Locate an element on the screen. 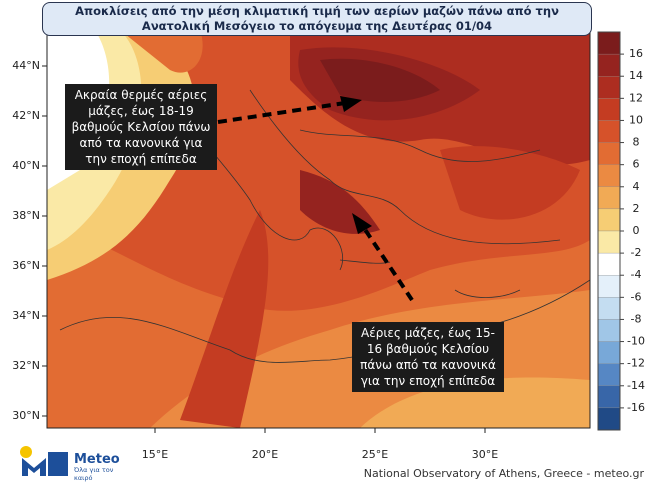 The height and width of the screenshot is (488, 650). lat-label: 44°N is located at coordinates (26, 65).